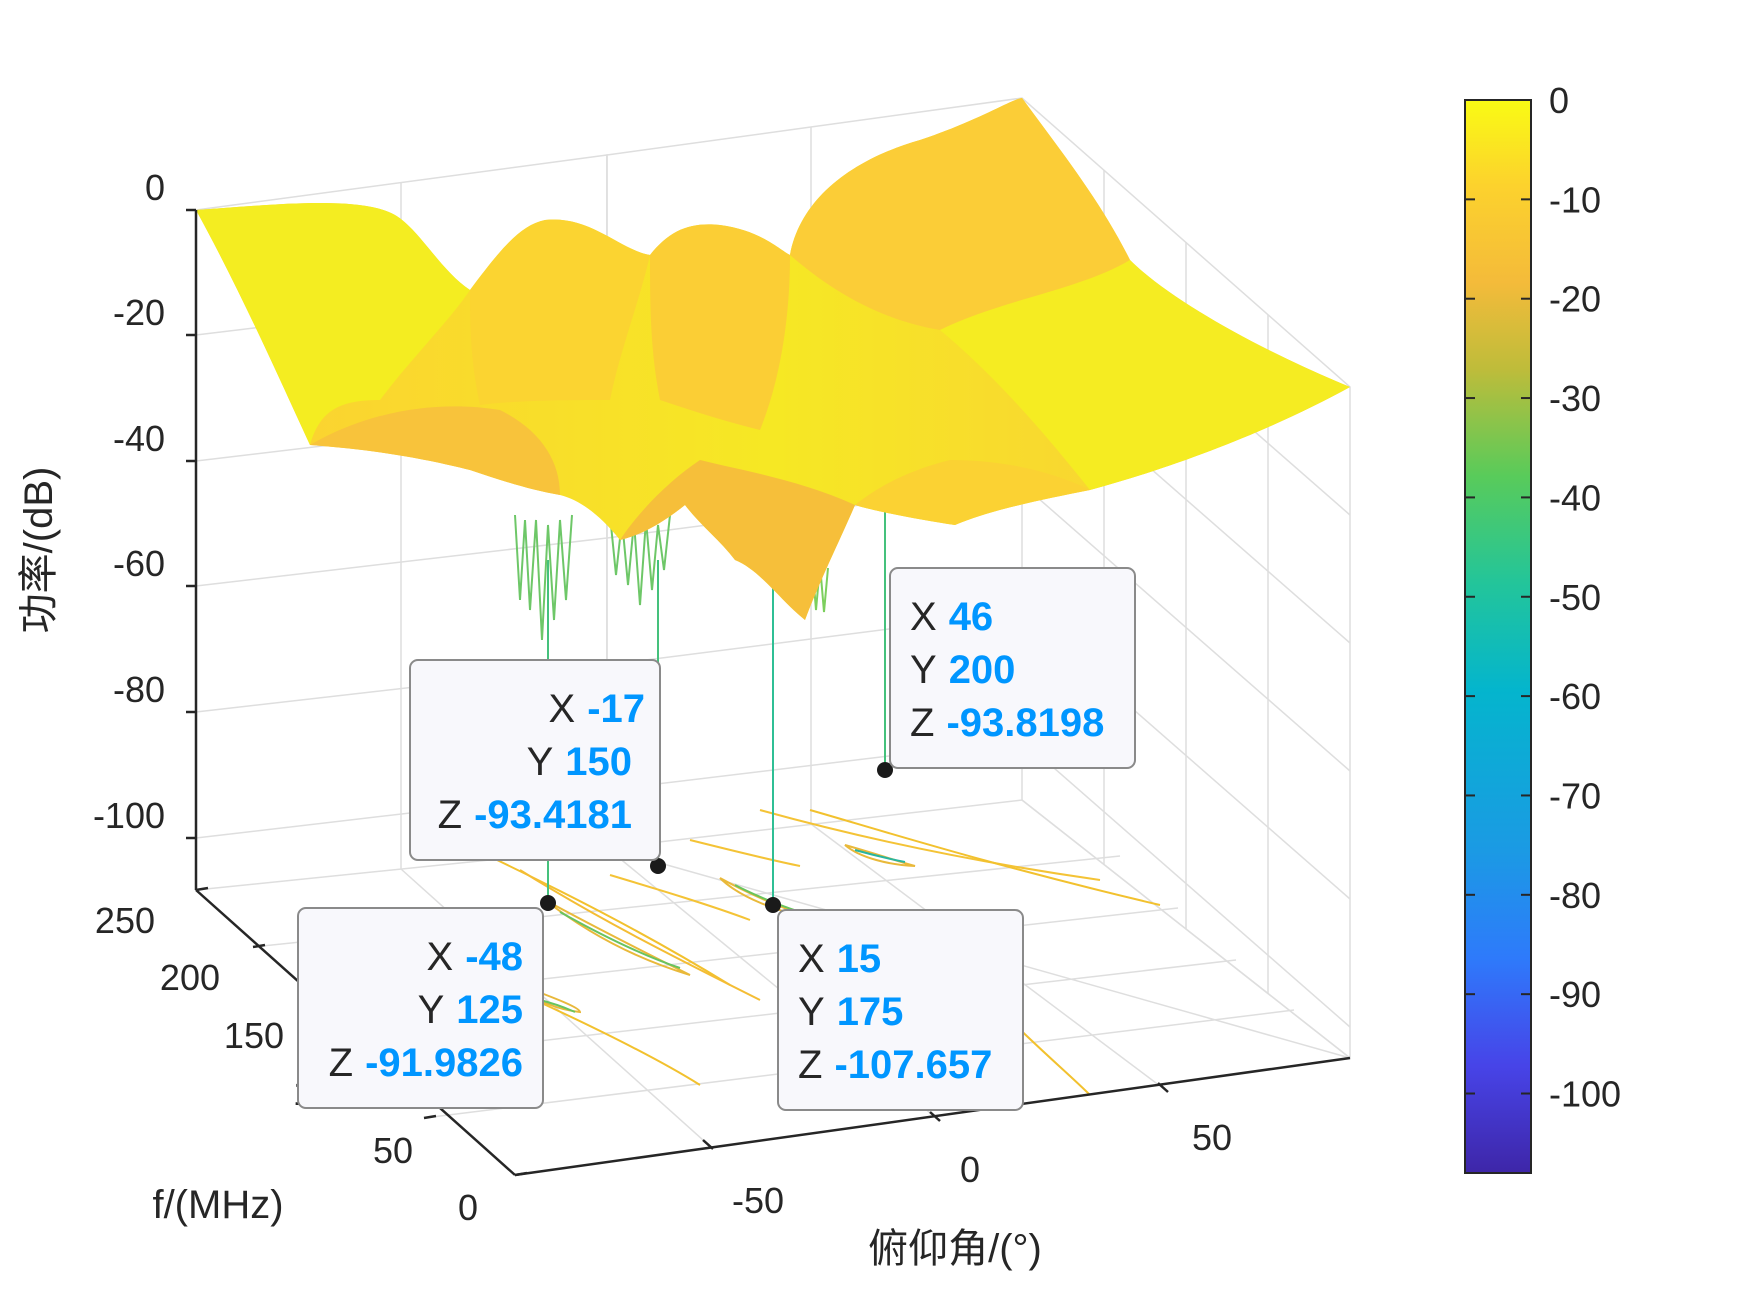  I want to click on svg-text:X-48: X -48, so click(475, 957).